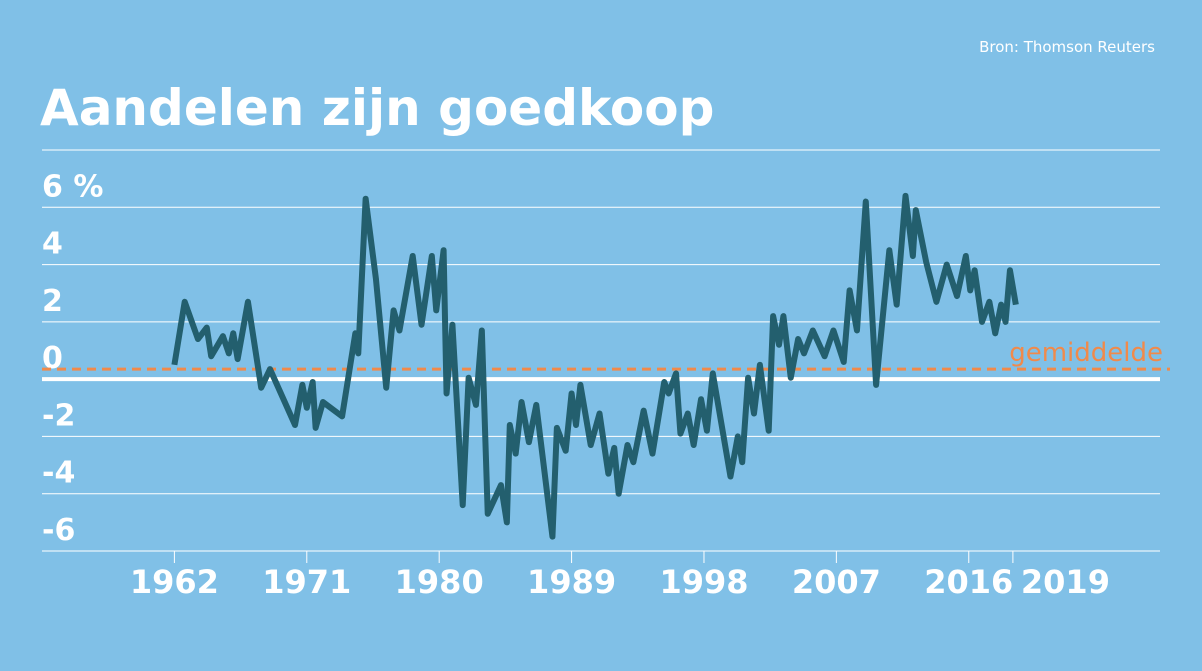 The height and width of the screenshot is (671, 1202). What do you see at coordinates (1067, 47) in the screenshot?
I see `source: Bron: Thomson Reuters` at bounding box center [1067, 47].